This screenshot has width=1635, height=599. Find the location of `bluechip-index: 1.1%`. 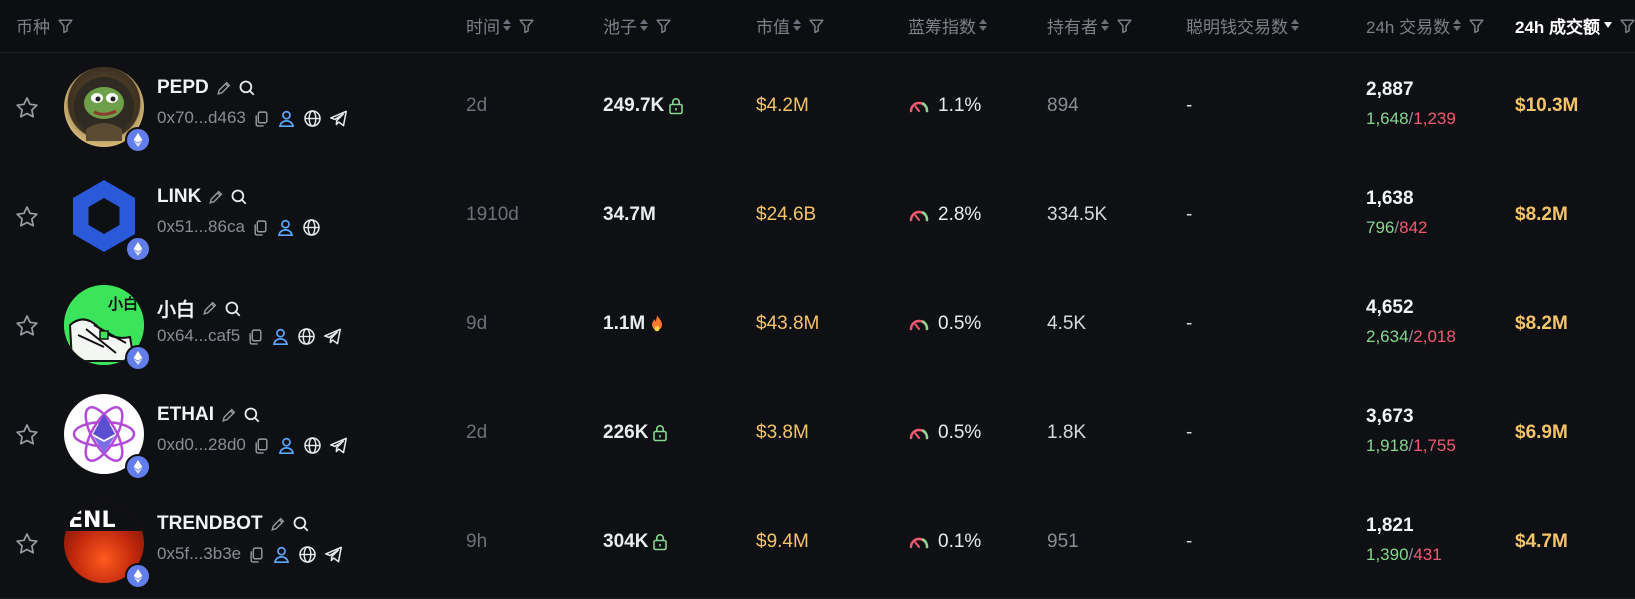

bluechip-index: 1.1% is located at coordinates (944, 106).